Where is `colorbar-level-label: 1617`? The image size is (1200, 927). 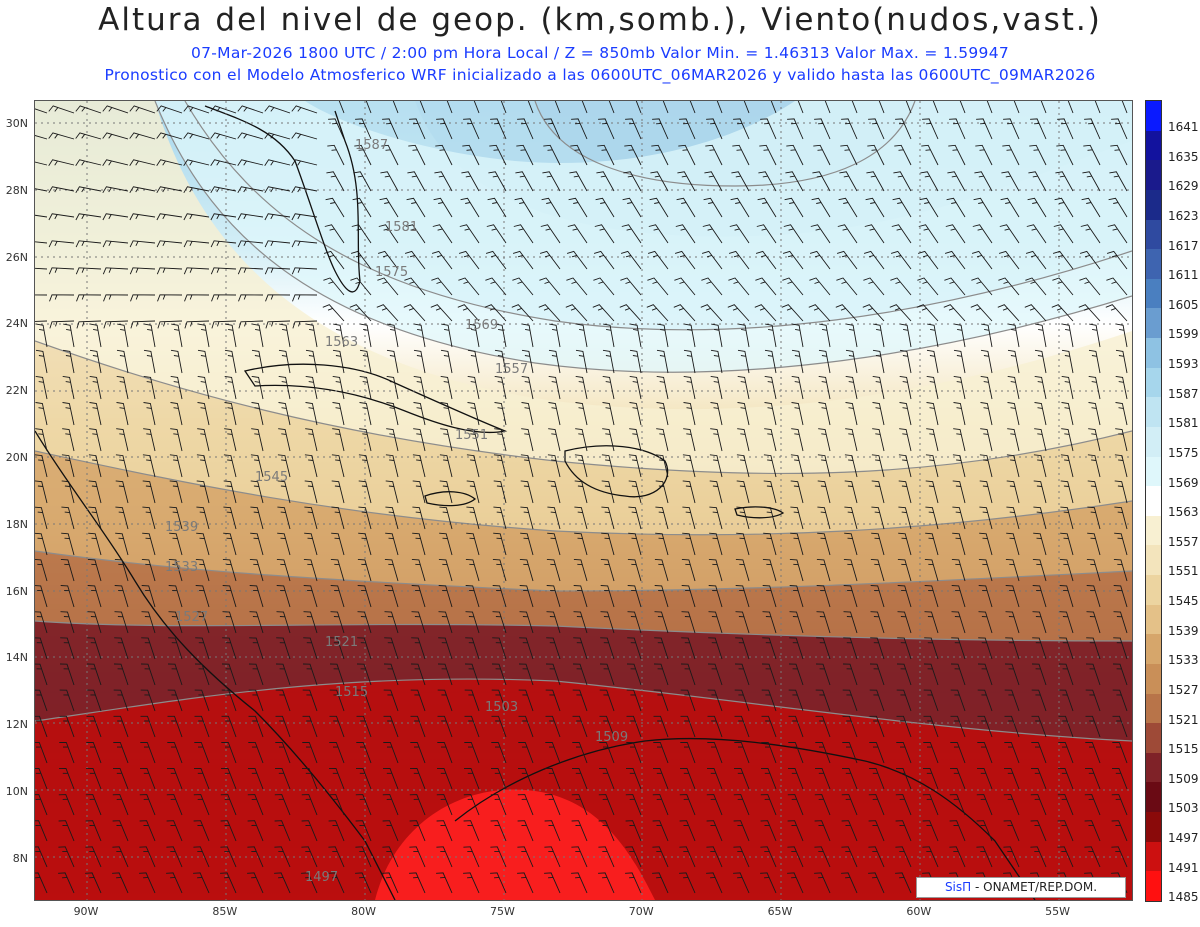
colorbar-level-label: 1617 is located at coordinates (1183, 245).